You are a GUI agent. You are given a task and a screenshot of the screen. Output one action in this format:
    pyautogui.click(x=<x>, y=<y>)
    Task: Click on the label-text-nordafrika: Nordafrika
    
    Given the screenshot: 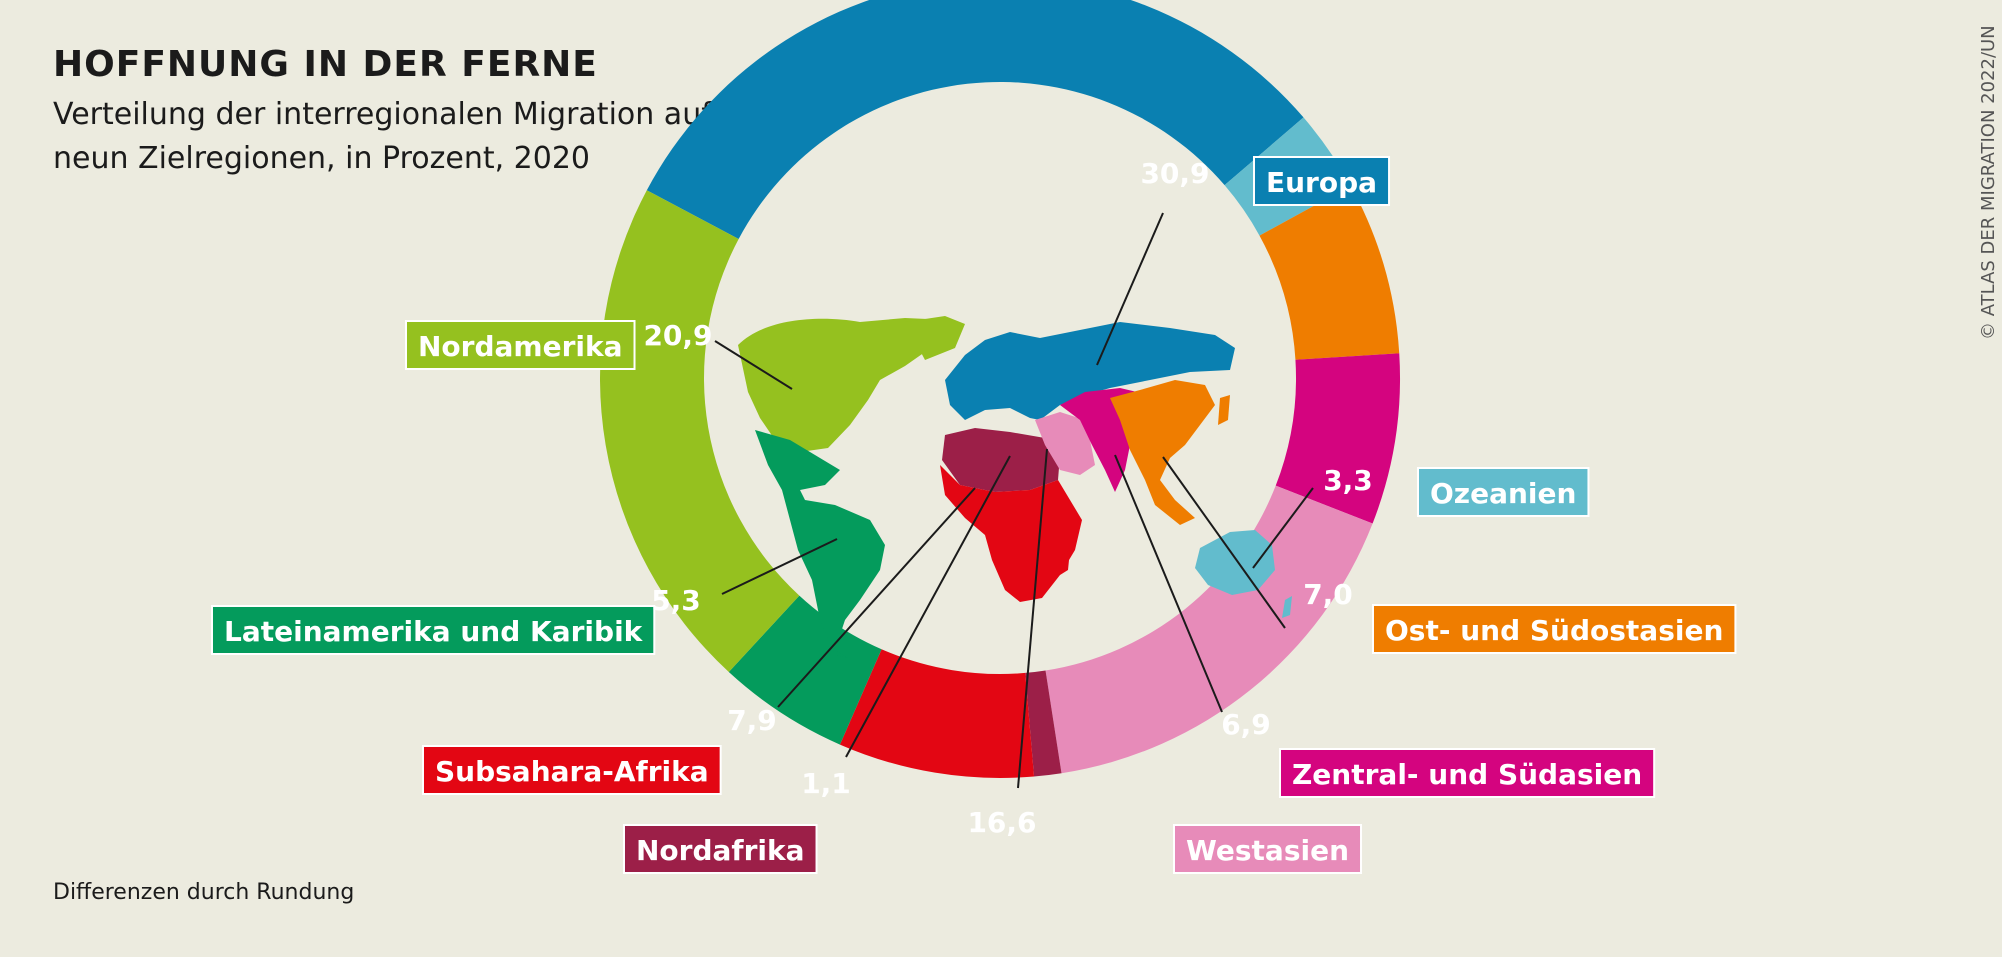 What is the action you would take?
    pyautogui.click(x=720, y=850)
    